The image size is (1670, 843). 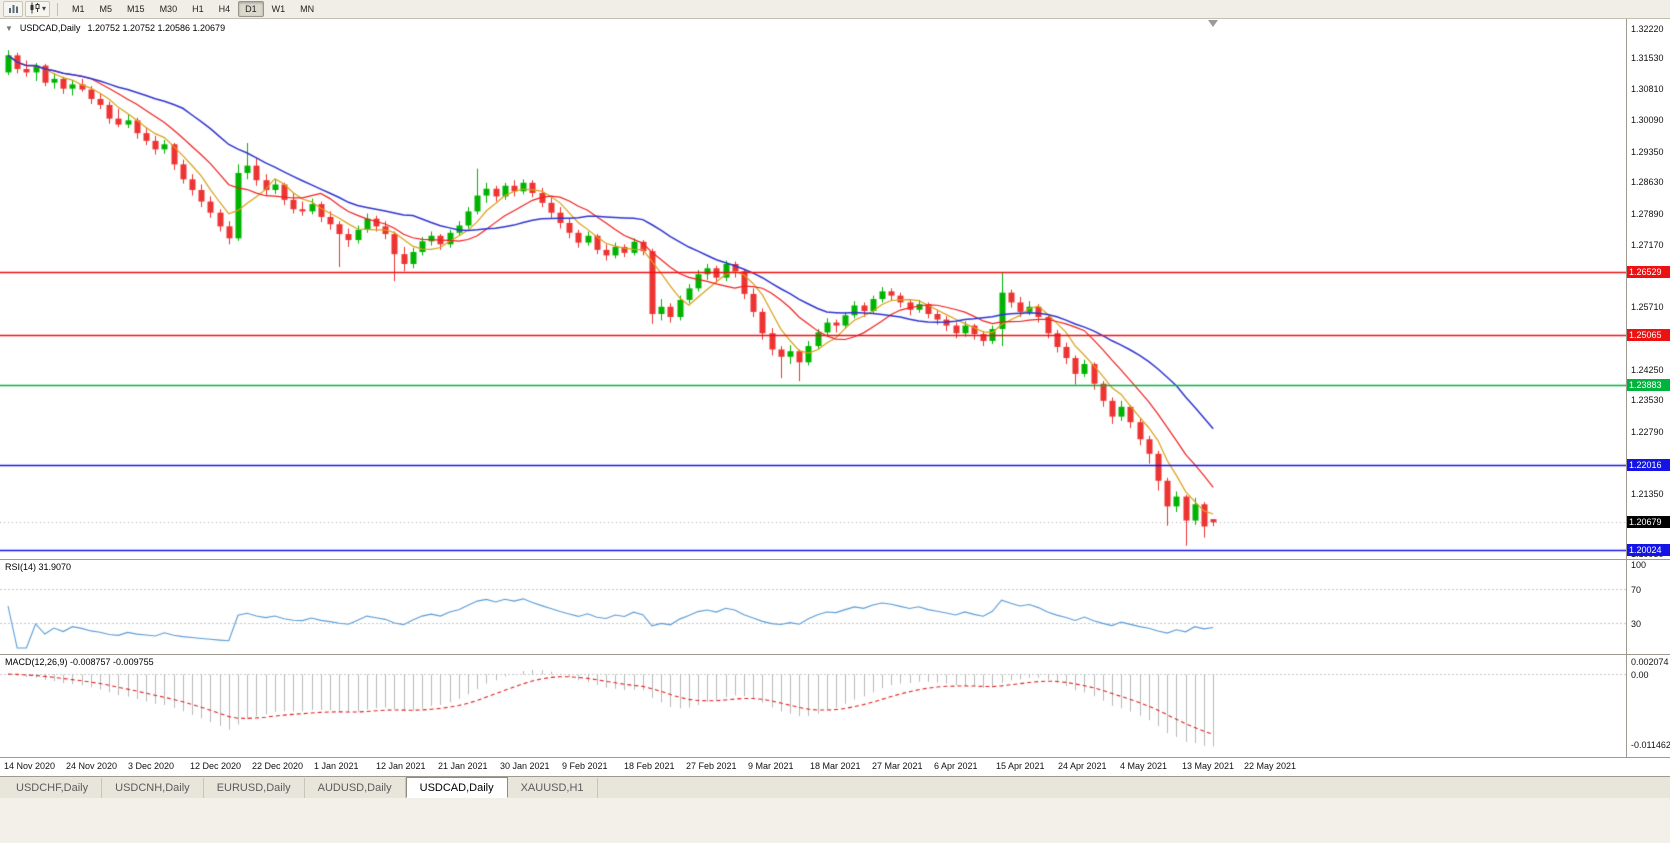 What do you see at coordinates (835, 9) in the screenshot?
I see `toolbar: ▾ M1 M5 M15 M30 H1 H4 D1 W1 MN` at bounding box center [835, 9].